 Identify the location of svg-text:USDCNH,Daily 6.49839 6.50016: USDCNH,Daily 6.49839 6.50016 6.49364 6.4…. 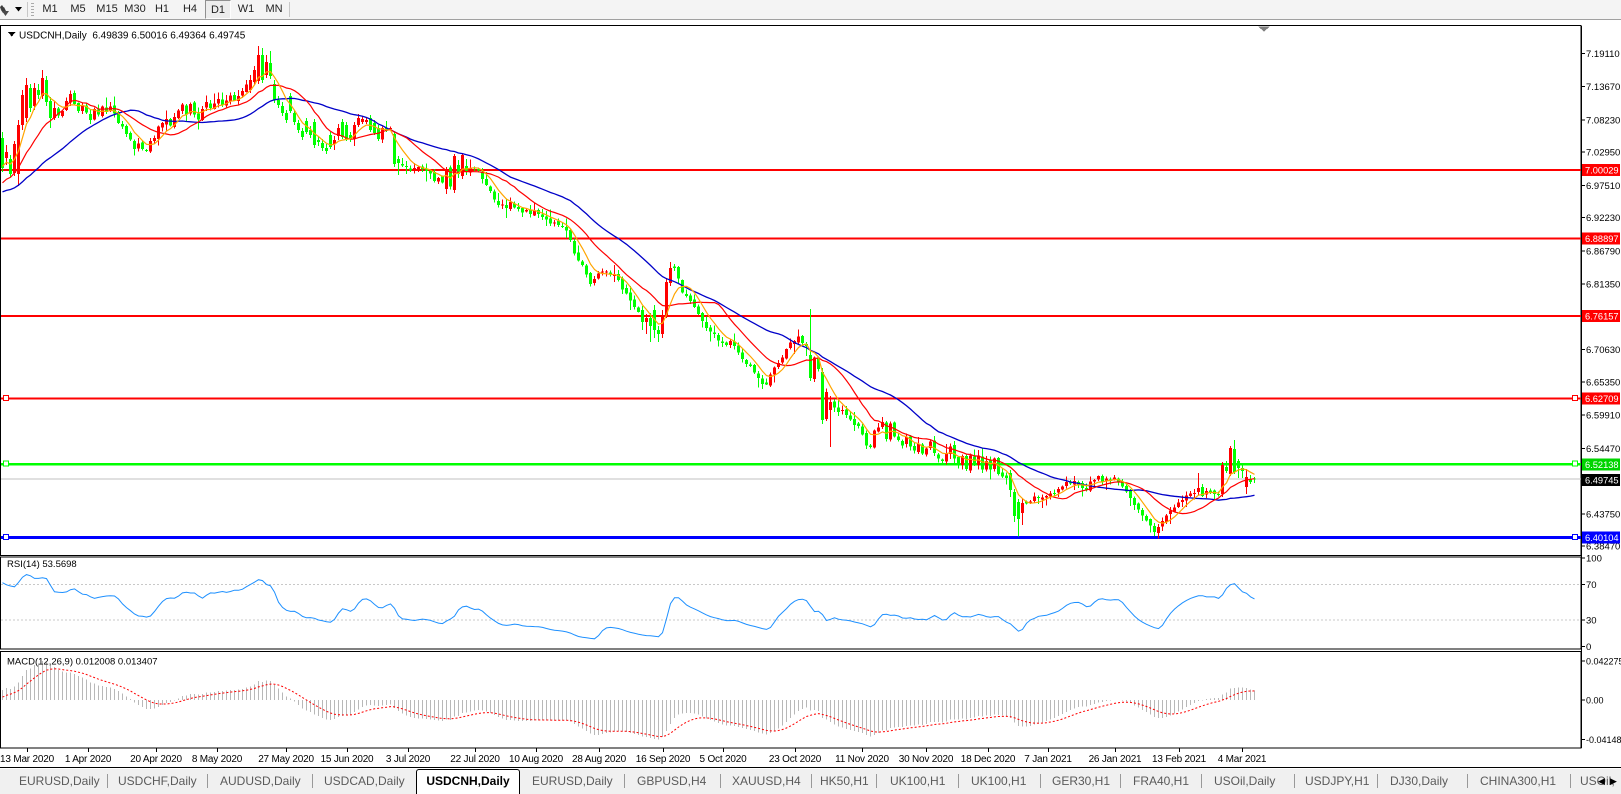
(132, 36).